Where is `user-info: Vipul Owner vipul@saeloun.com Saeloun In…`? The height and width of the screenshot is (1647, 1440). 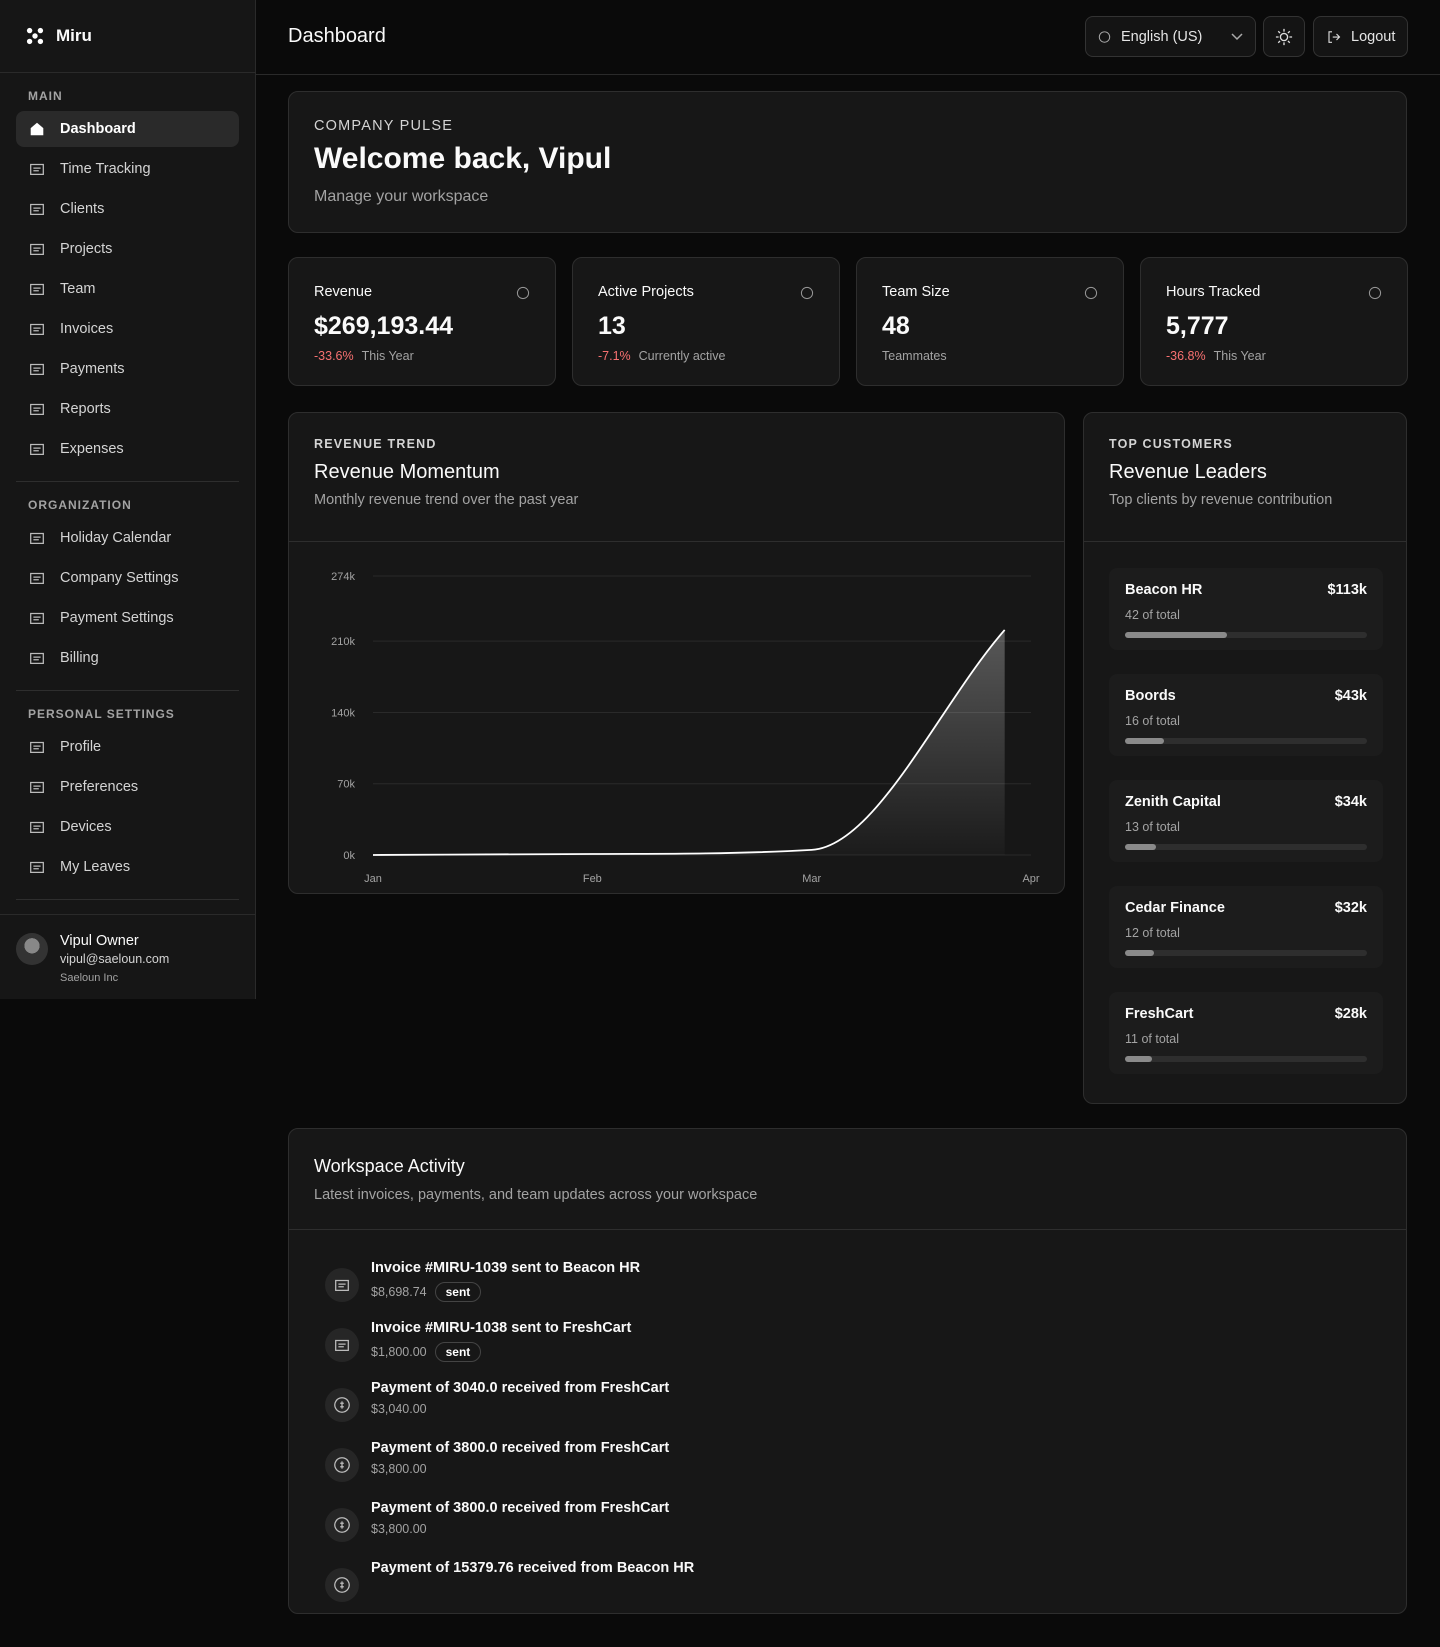
user-info: Vipul Owner vipul@saeloun.com Saeloun In… is located at coordinates (114, 958).